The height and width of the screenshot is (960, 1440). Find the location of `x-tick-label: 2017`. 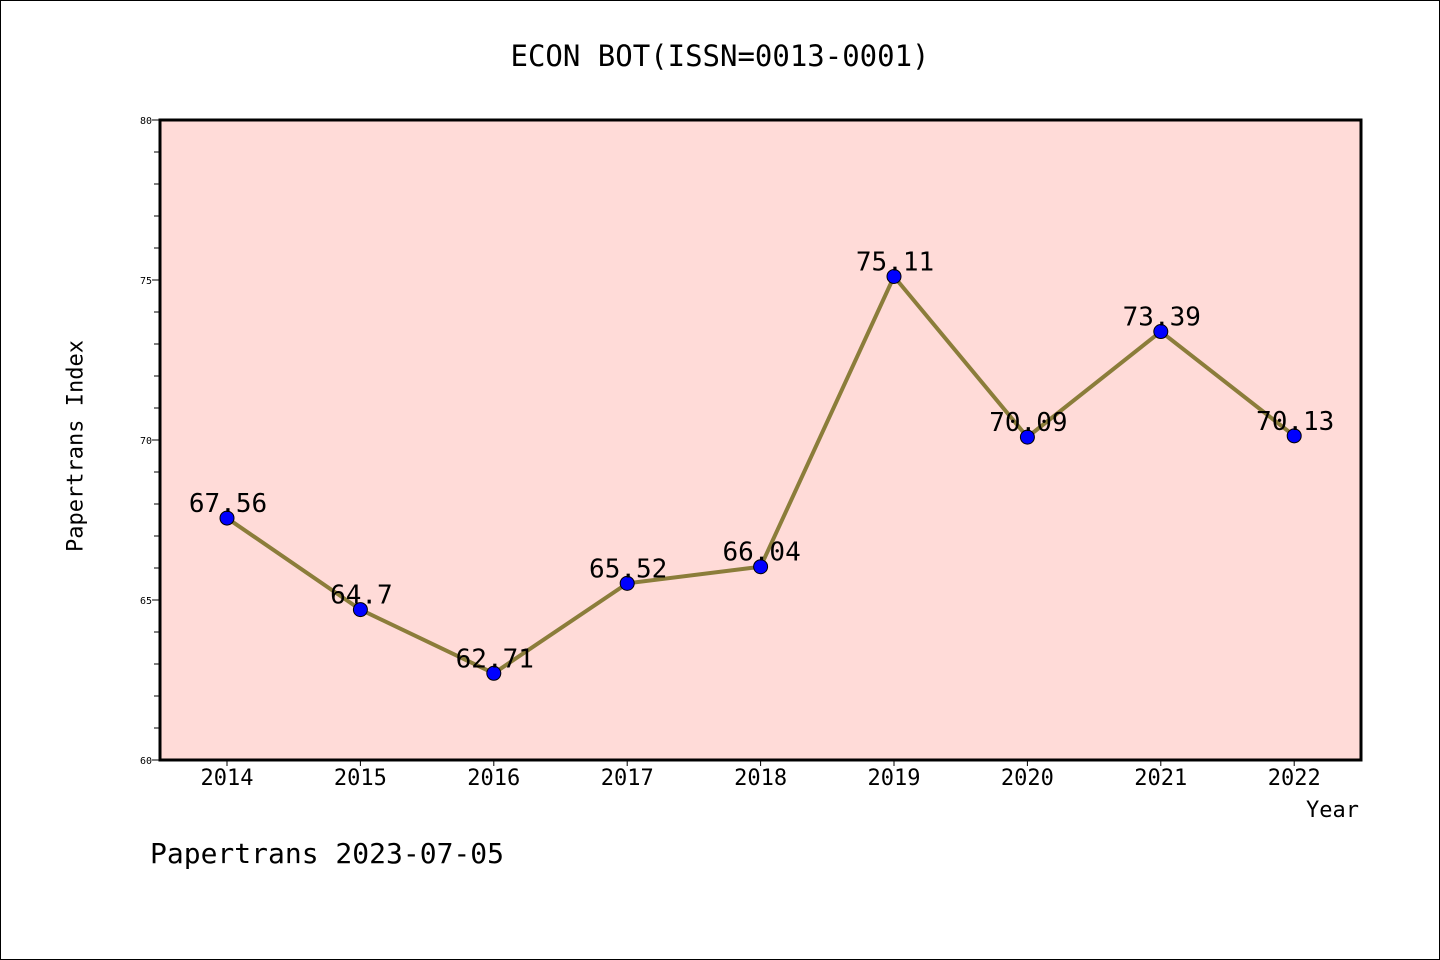

x-tick-label: 2017 is located at coordinates (627, 778).